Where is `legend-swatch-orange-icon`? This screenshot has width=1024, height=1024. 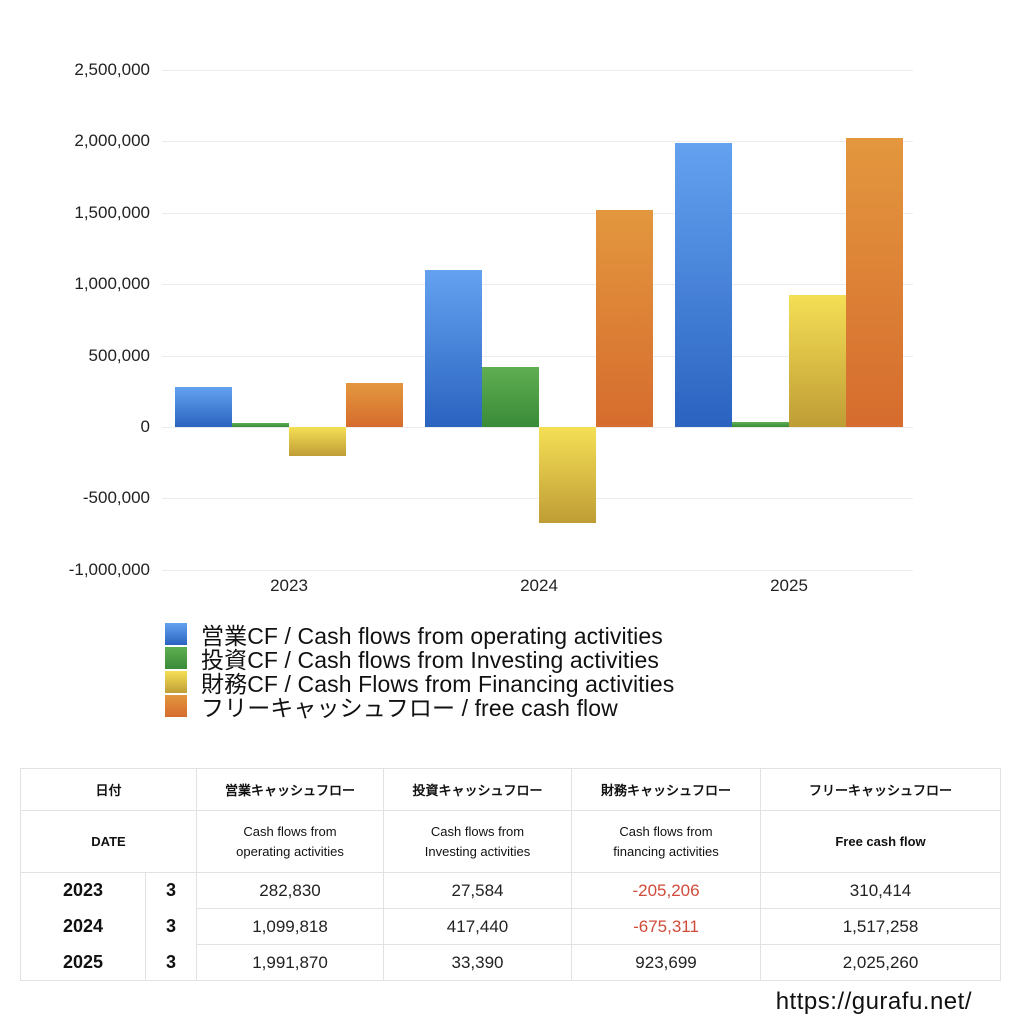
legend-swatch-orange-icon is located at coordinates (176, 706).